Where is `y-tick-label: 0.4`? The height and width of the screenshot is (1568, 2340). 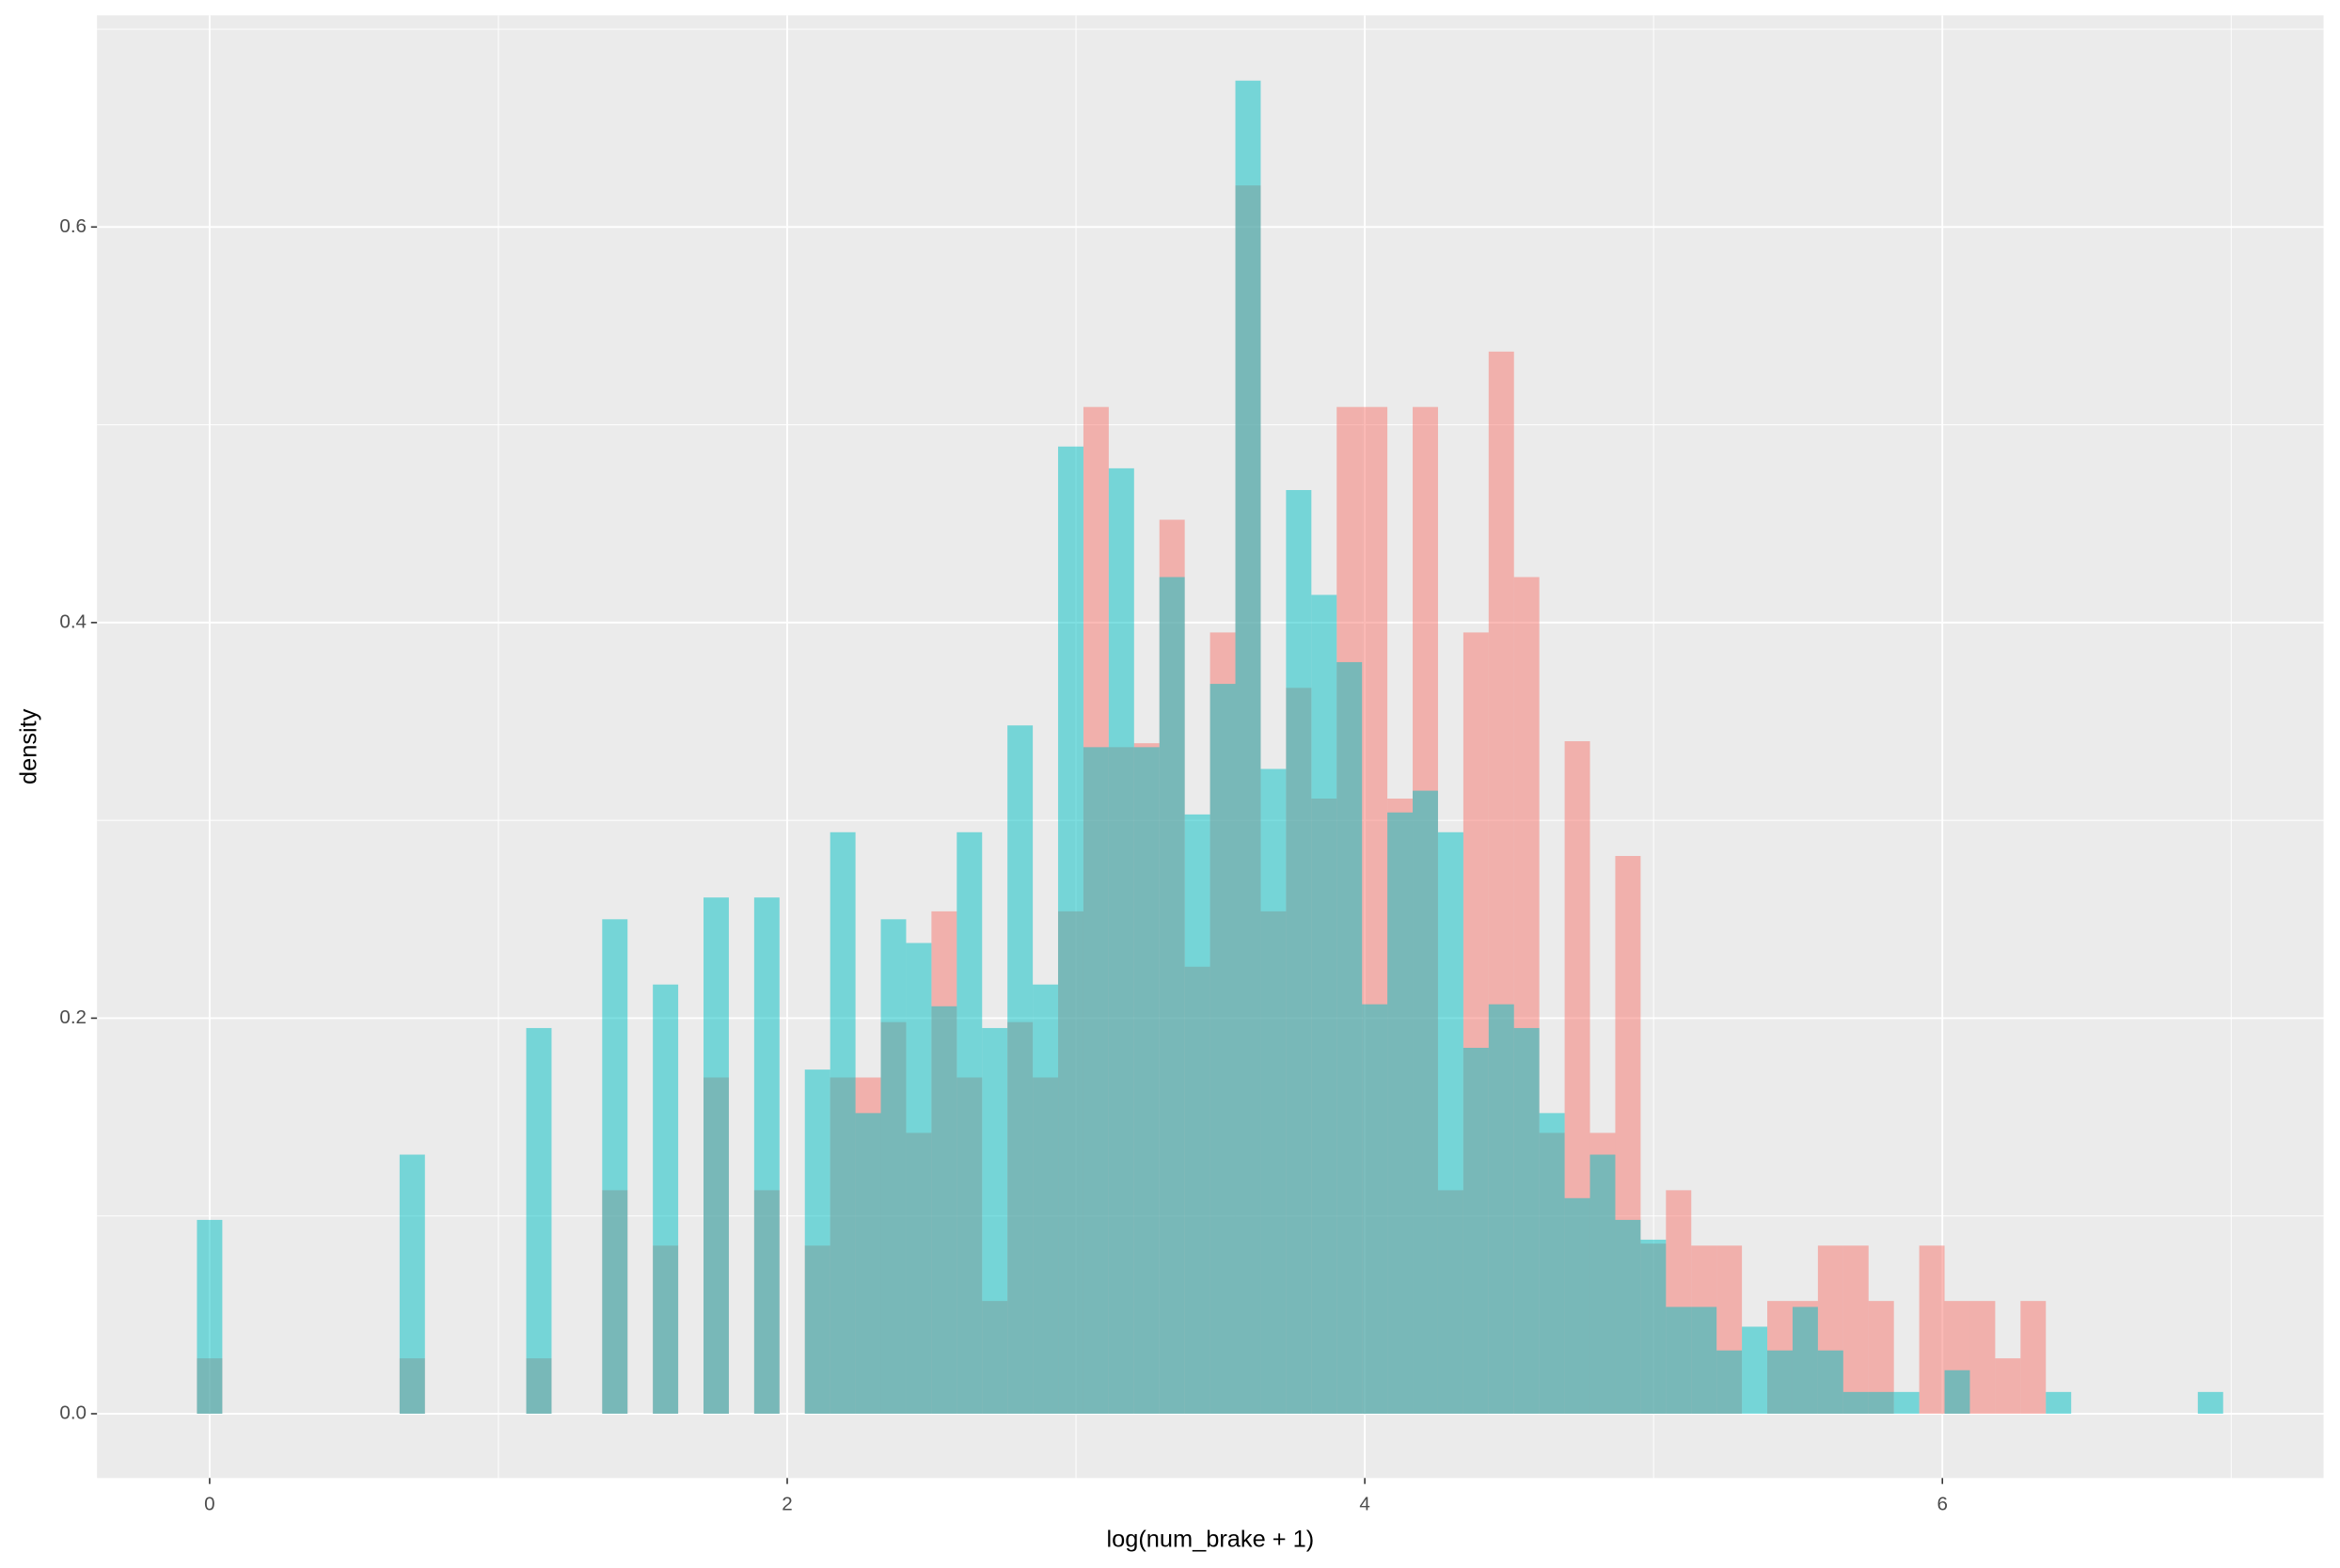
y-tick-label: 0.4 is located at coordinates (73, 621).